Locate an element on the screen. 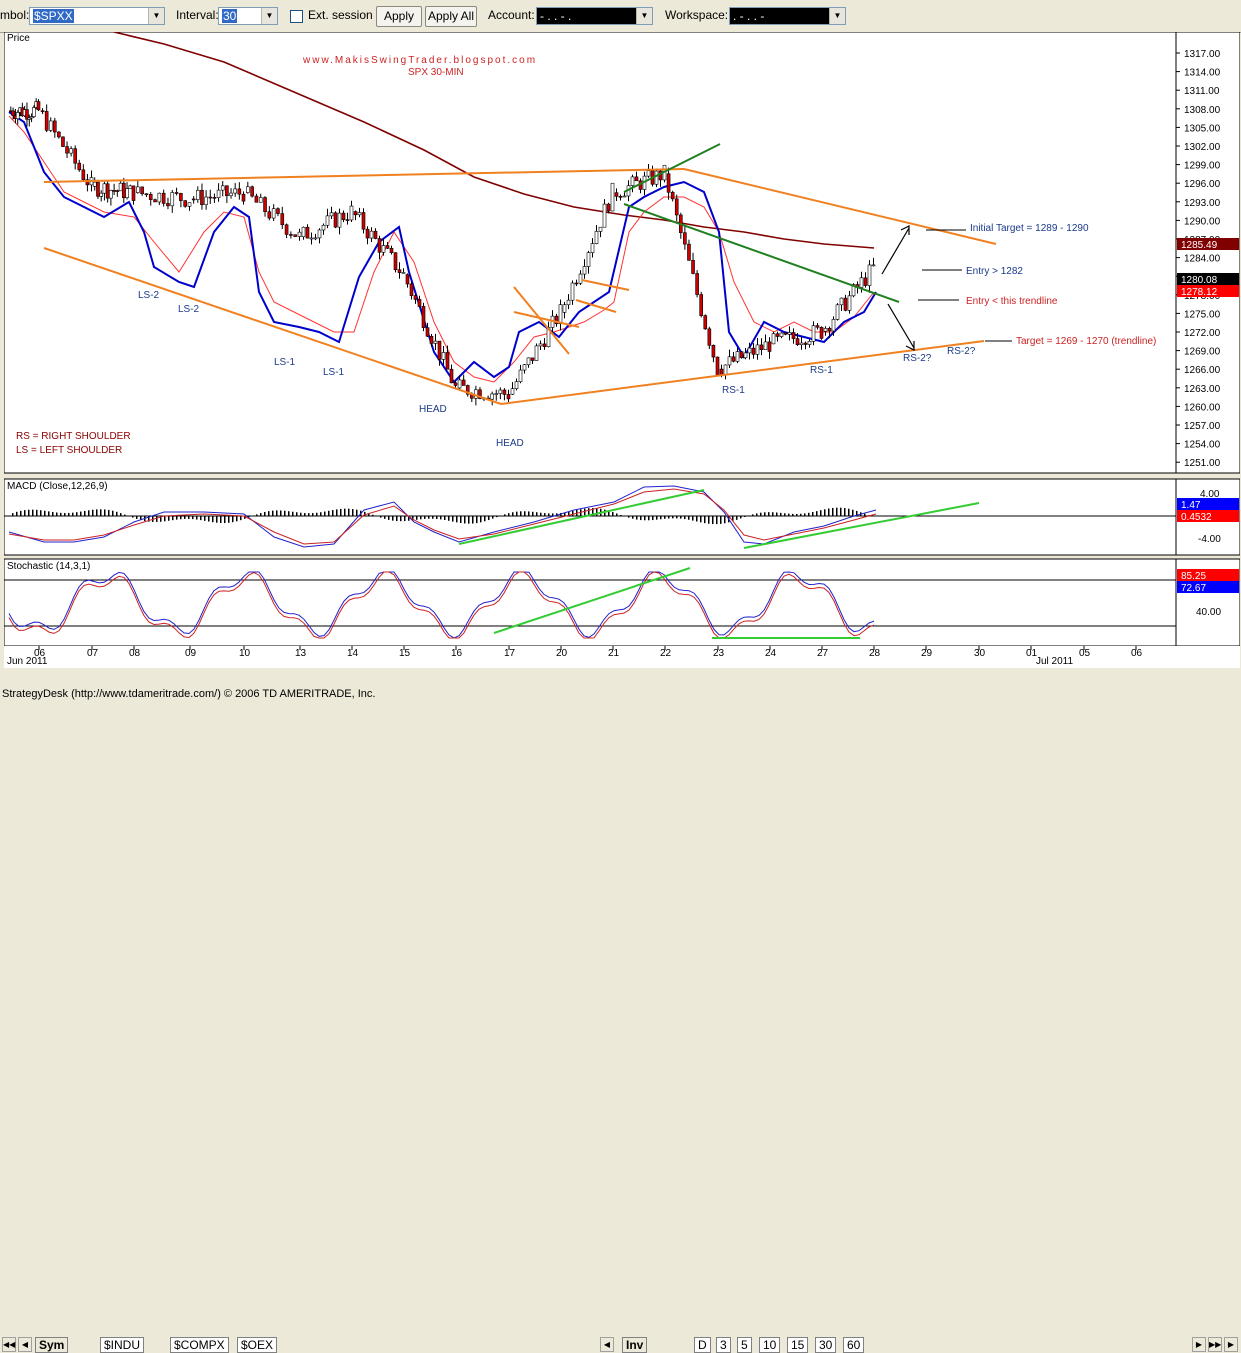 The image size is (1241, 1353). tab-30: 30 is located at coordinates (825, 1345).